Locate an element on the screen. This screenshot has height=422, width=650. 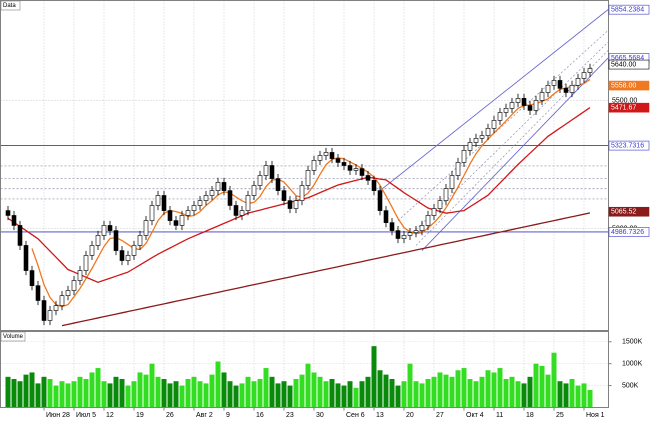
trend-line is located at coordinates (515, 154).